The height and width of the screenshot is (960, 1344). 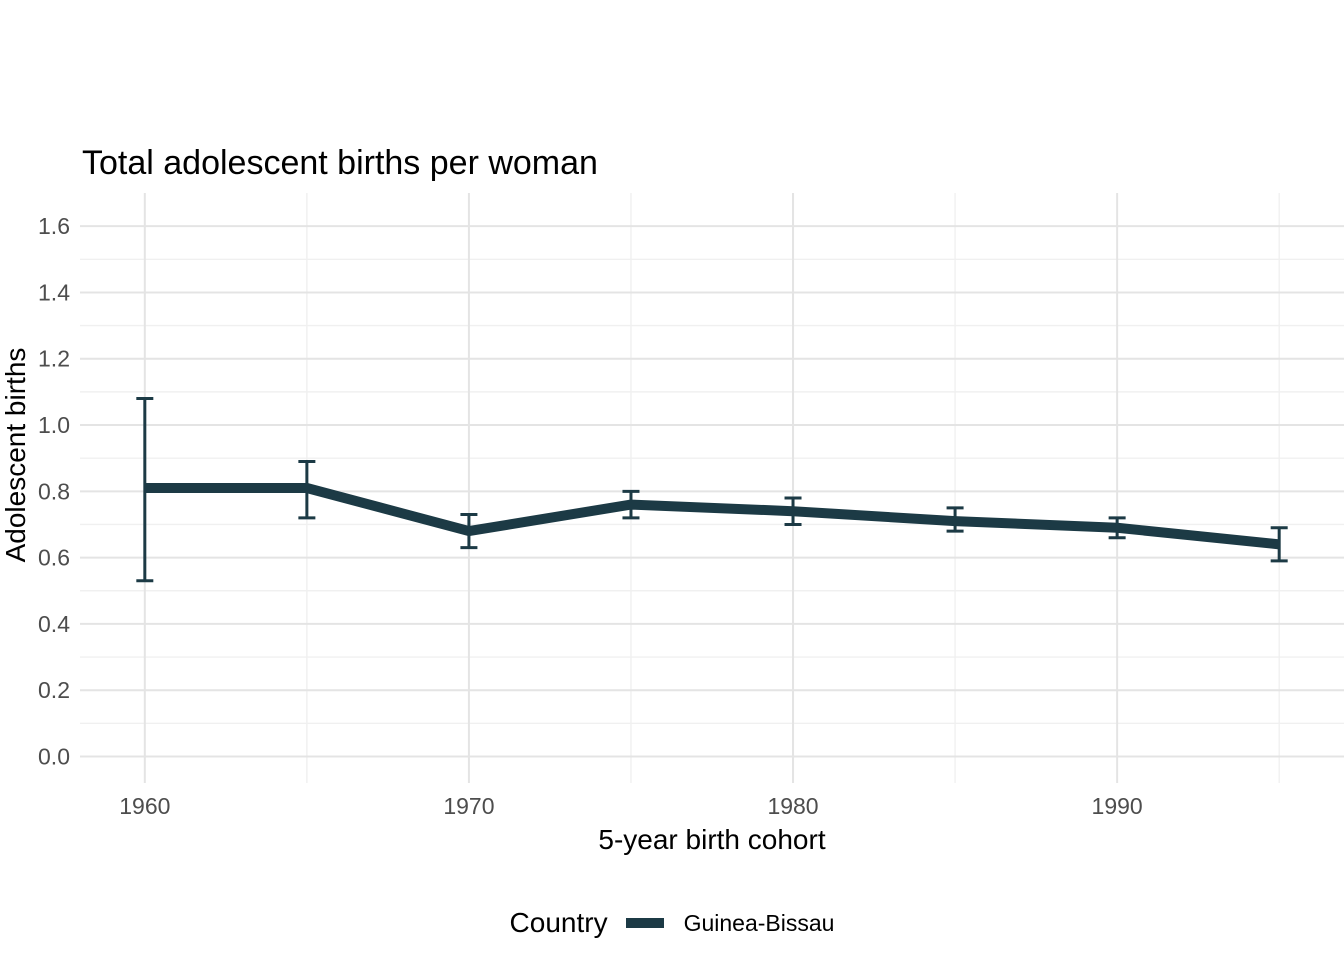 What do you see at coordinates (712, 516) in the screenshot?
I see `series-line-guinea-bissau` at bounding box center [712, 516].